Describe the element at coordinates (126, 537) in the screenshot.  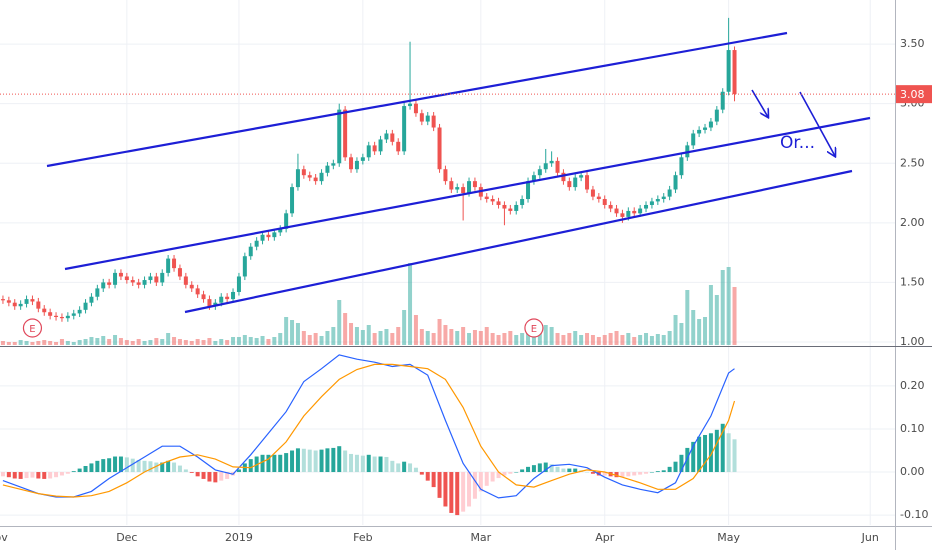
I see `x-tick-label: Dec` at that location.